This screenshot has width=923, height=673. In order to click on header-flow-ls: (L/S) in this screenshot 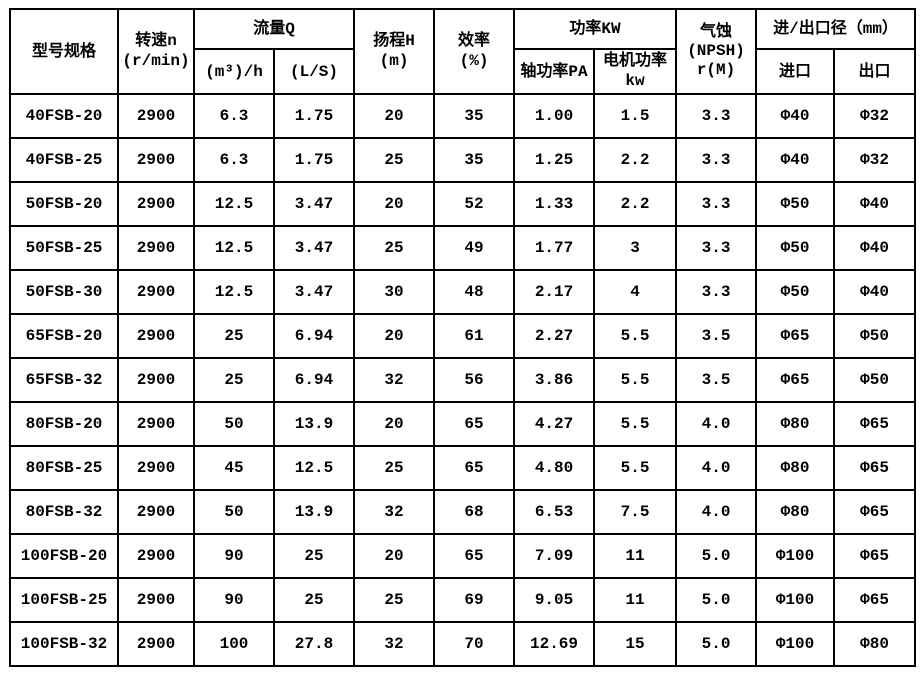, I will do `click(314, 71)`.